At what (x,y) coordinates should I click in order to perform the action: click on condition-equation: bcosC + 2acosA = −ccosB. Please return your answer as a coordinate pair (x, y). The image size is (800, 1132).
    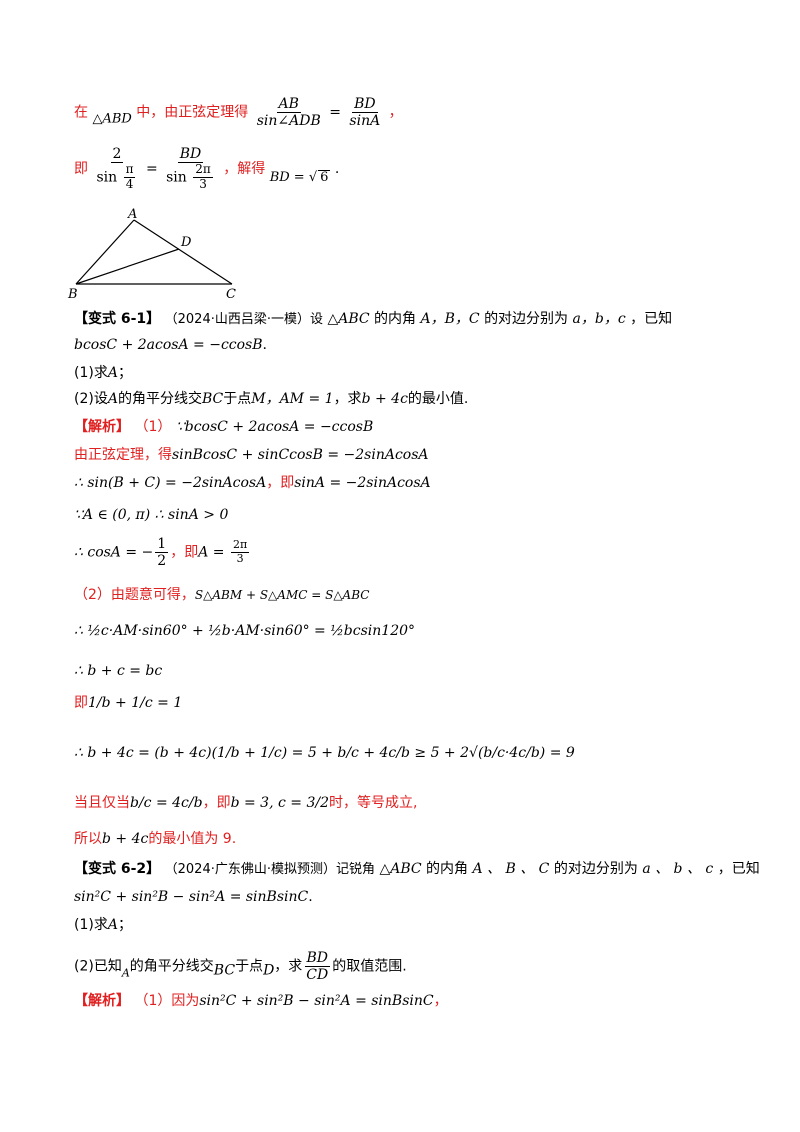
    Looking at the image, I should click on (168, 345).